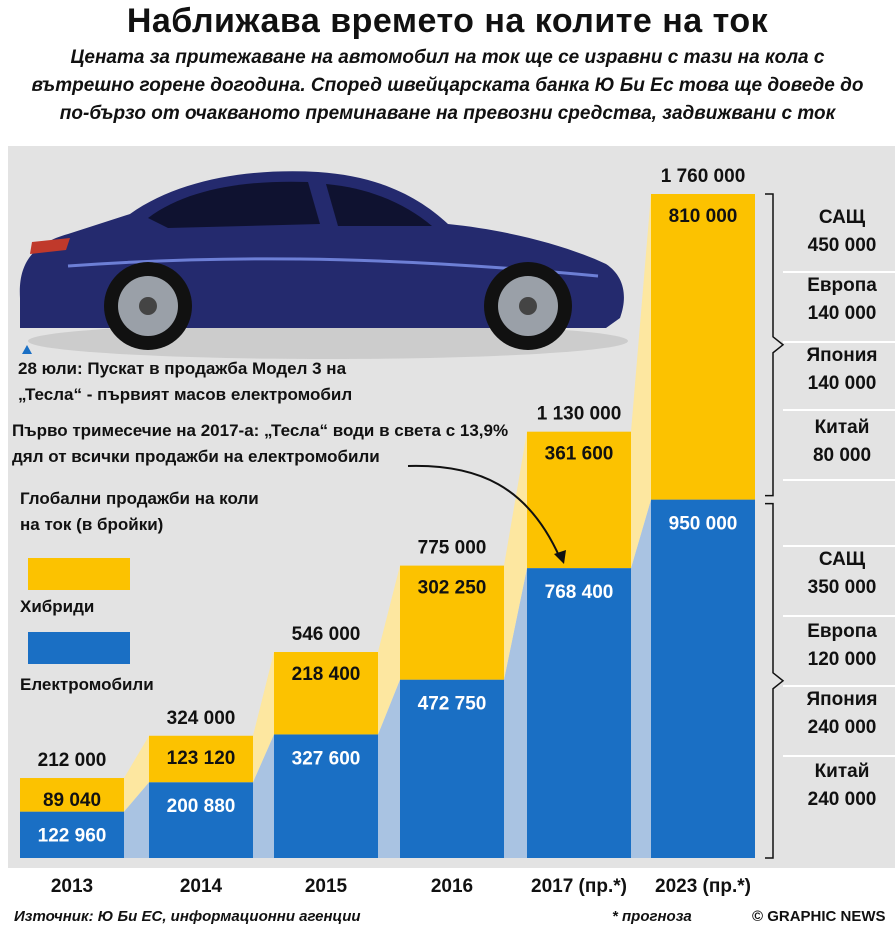  I want to click on data-label-electric: 768 400, so click(579, 592).